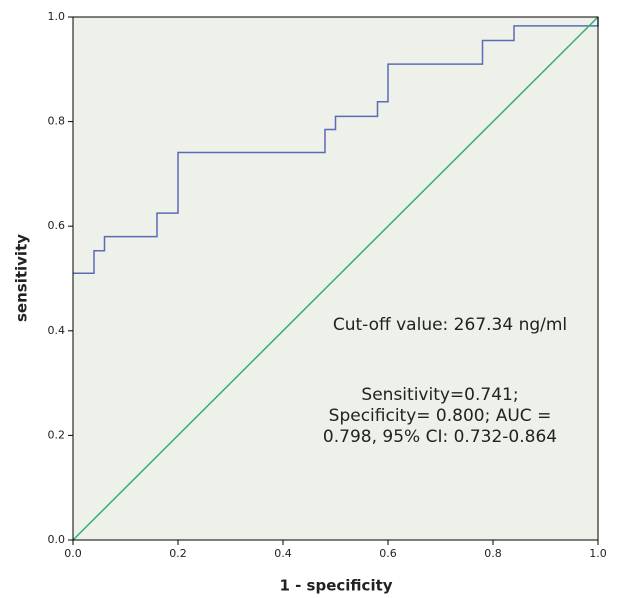 The height and width of the screenshot is (598, 621). What do you see at coordinates (73, 553) in the screenshot?
I see `x-tick-label: 0.0` at bounding box center [73, 553].